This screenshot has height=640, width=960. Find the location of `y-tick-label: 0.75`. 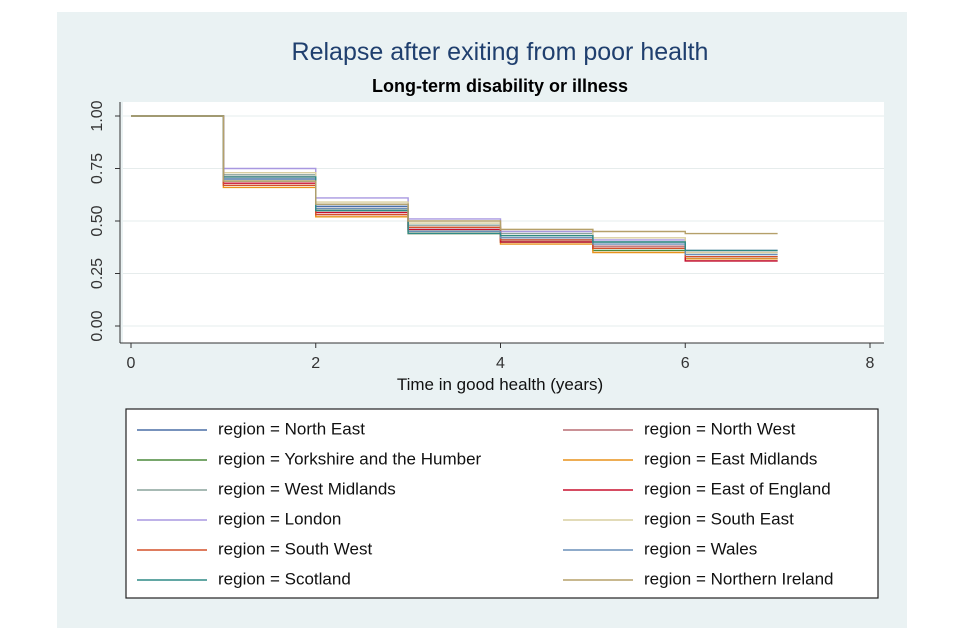

y-tick-label: 0.75 is located at coordinates (97, 168).